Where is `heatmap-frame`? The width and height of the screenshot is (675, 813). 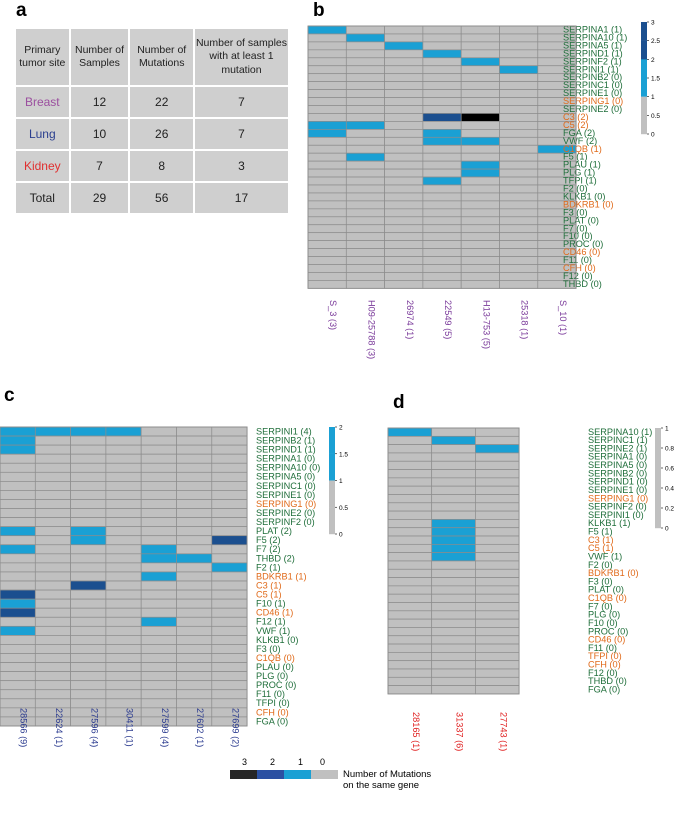 heatmap-frame is located at coordinates (124, 576).